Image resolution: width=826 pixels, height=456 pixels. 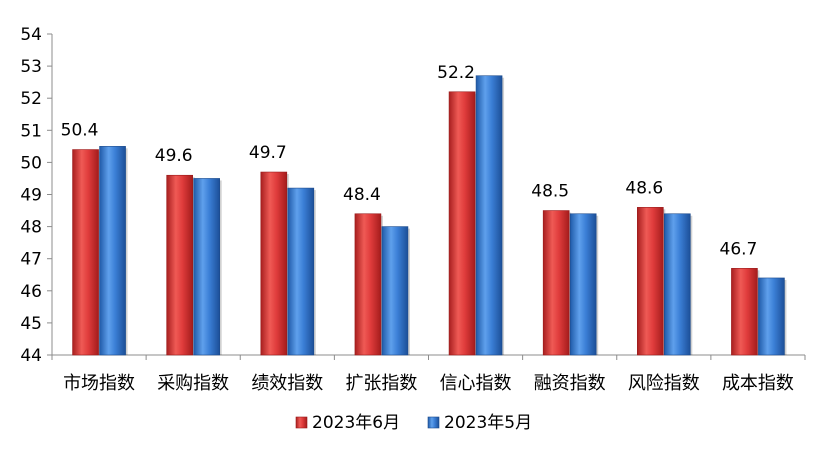 I want to click on data-label: 48.6, so click(x=644, y=188).